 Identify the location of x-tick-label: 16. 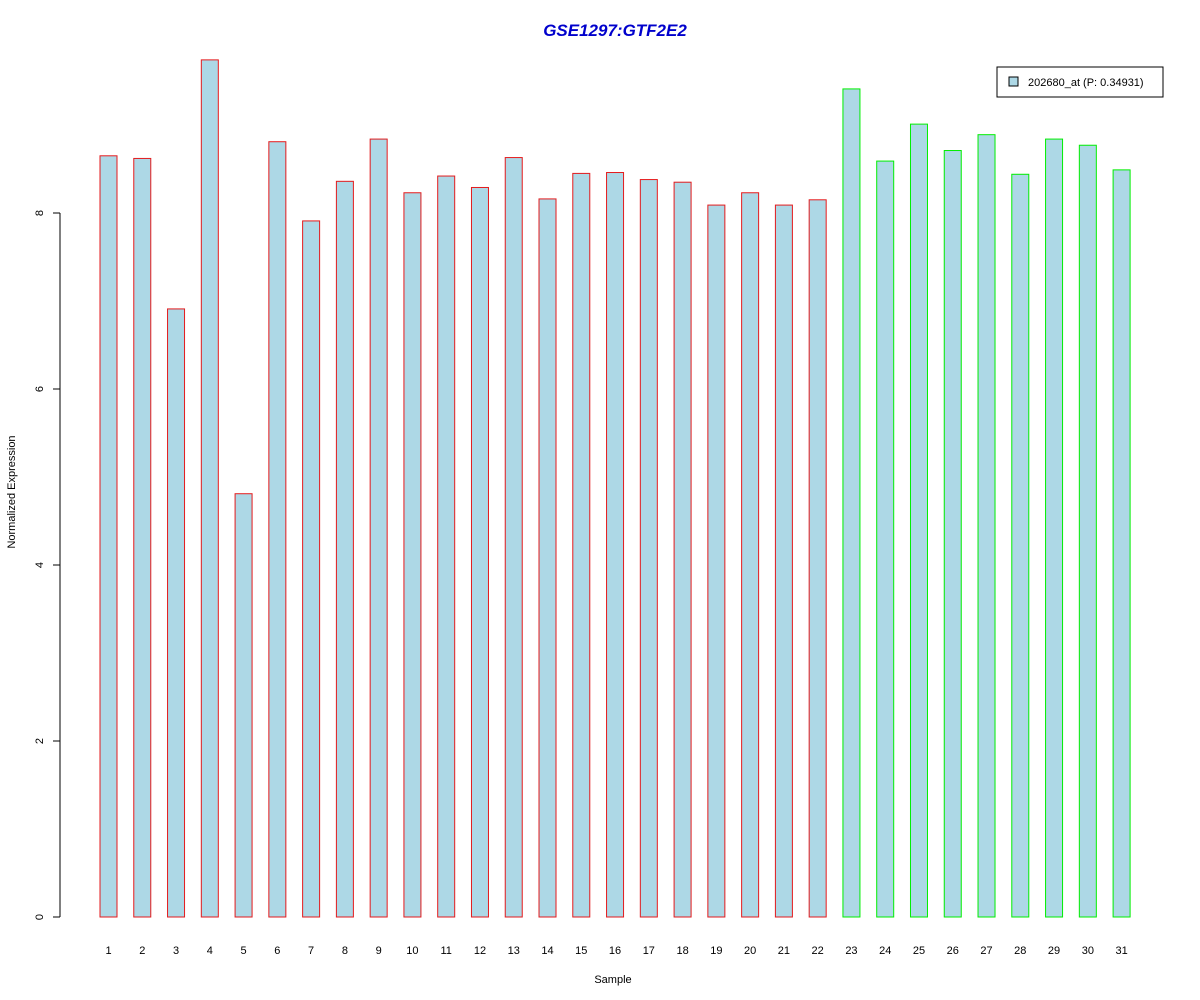
(615, 951).